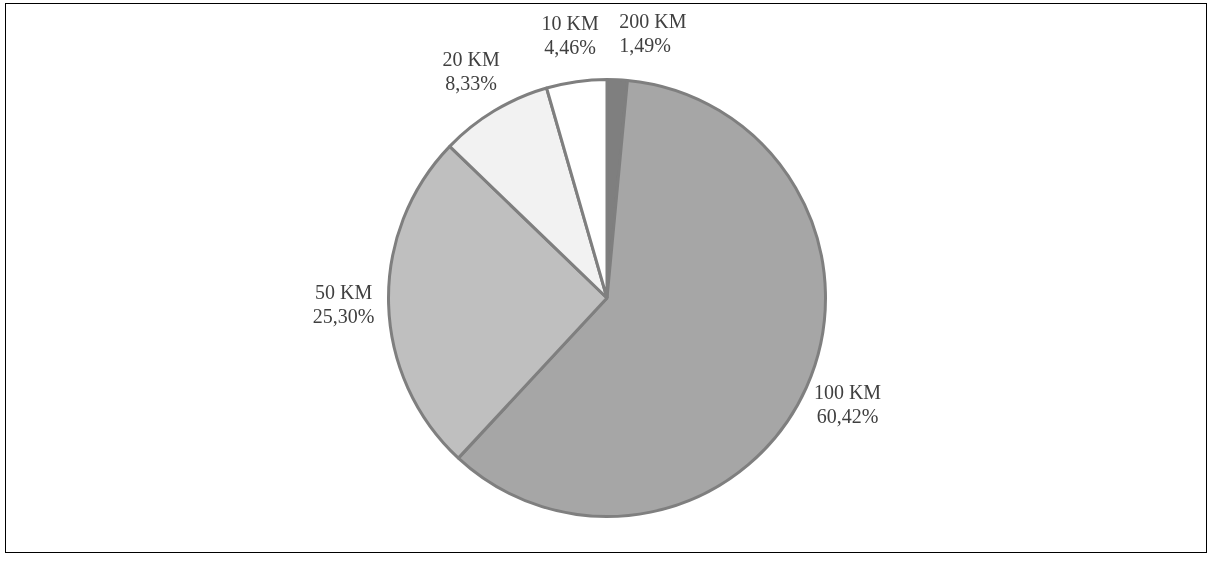  I want to click on slice-label: 20 KM, so click(471, 58).